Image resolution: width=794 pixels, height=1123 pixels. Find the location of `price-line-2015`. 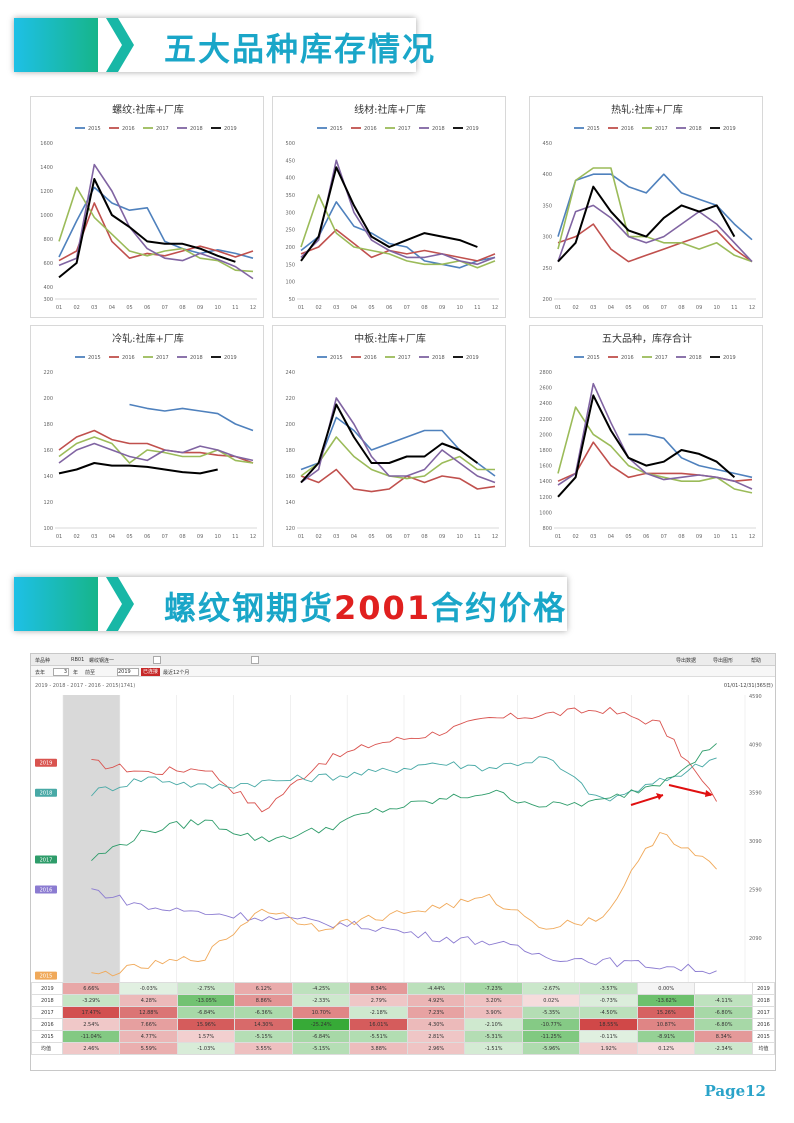

price-line-2015 is located at coordinates (404, 904).